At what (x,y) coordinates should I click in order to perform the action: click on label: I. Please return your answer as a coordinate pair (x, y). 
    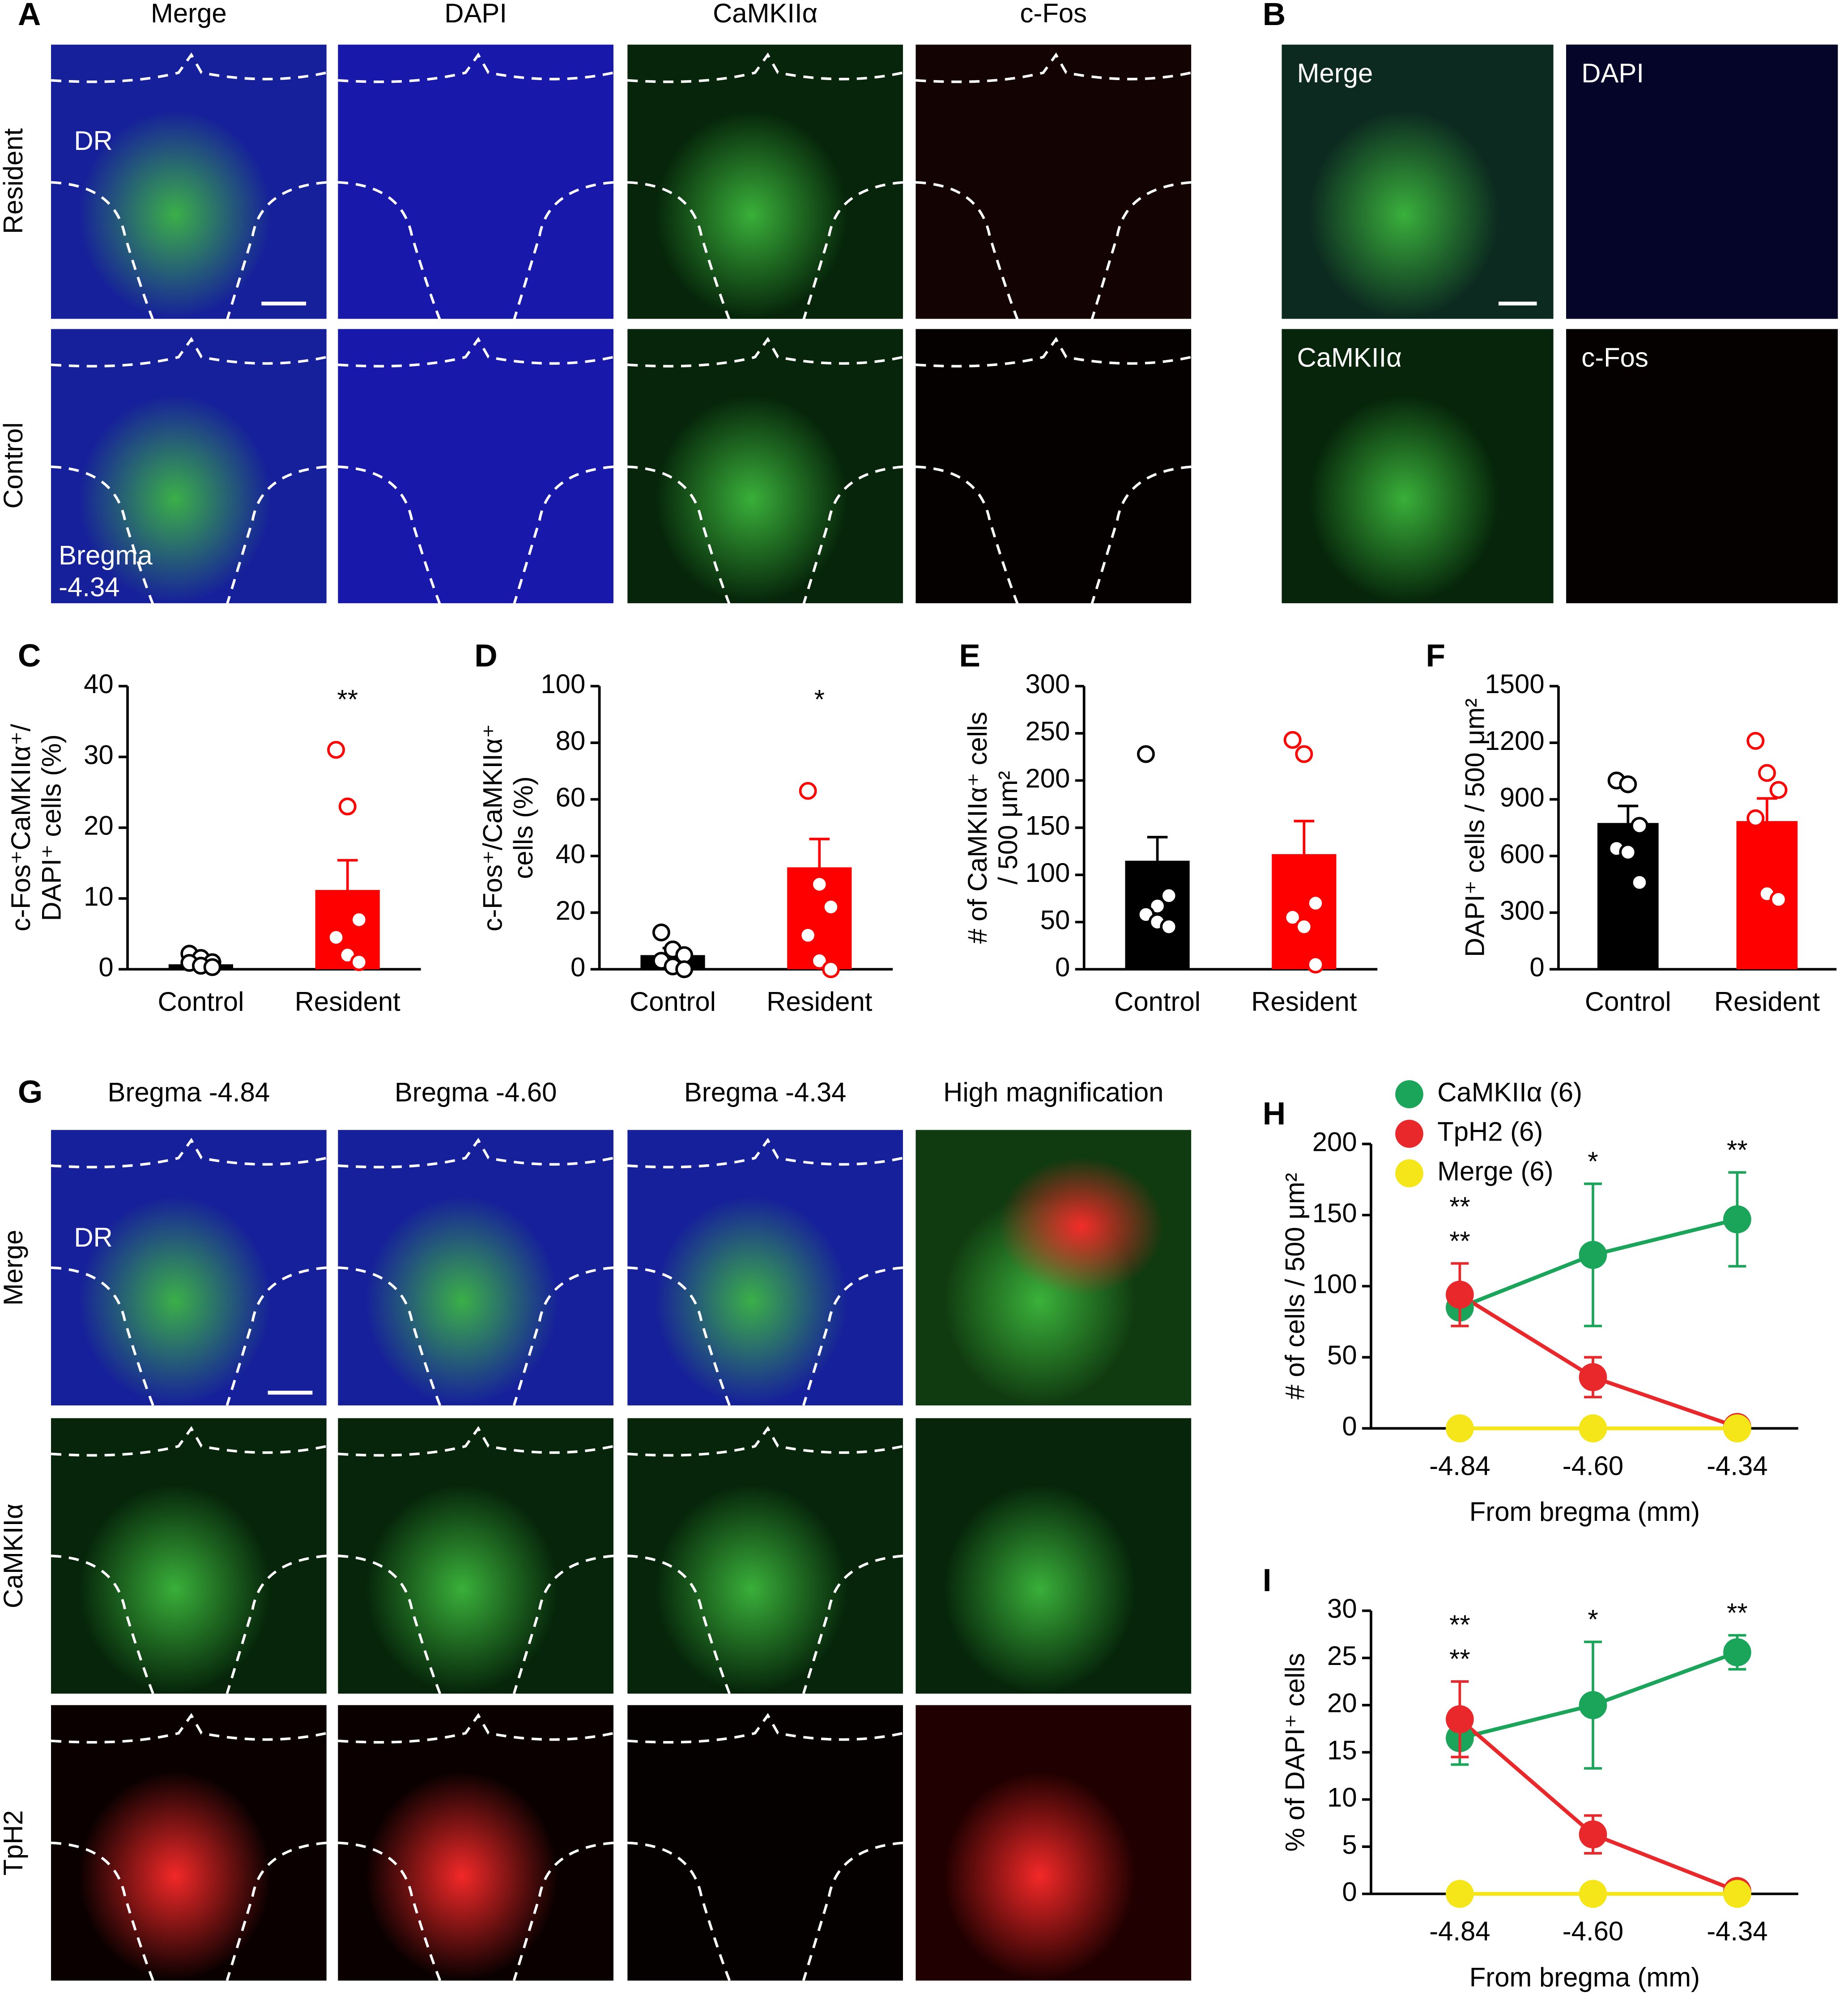
    Looking at the image, I should click on (1267, 1580).